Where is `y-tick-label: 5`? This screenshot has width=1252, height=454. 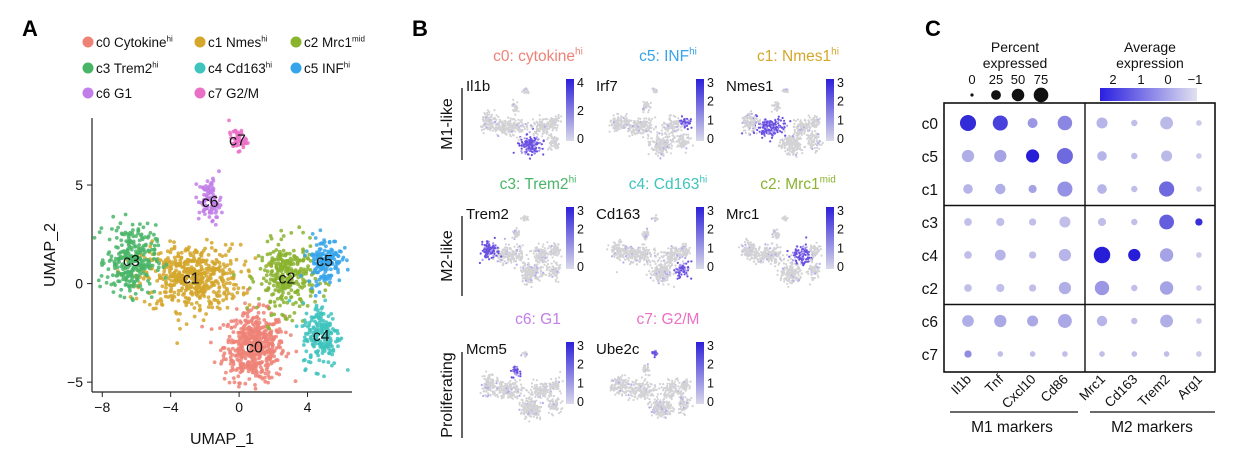
y-tick-label: 5 is located at coordinates (79, 185).